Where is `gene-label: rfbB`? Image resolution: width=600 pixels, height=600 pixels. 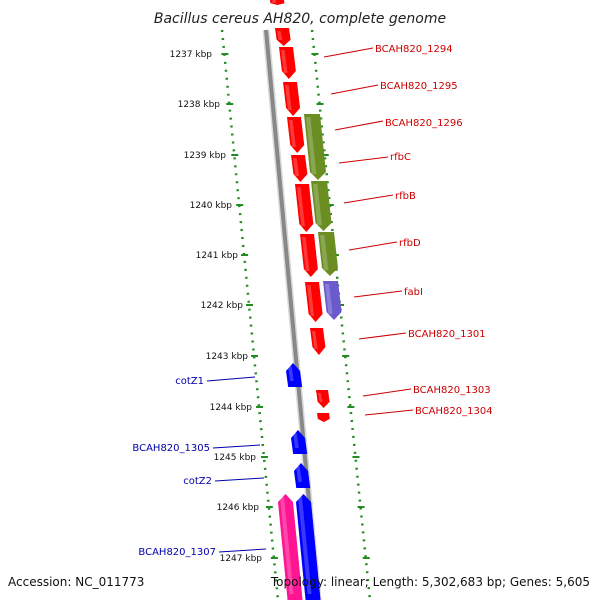 gene-label: rfbB is located at coordinates (405, 196).